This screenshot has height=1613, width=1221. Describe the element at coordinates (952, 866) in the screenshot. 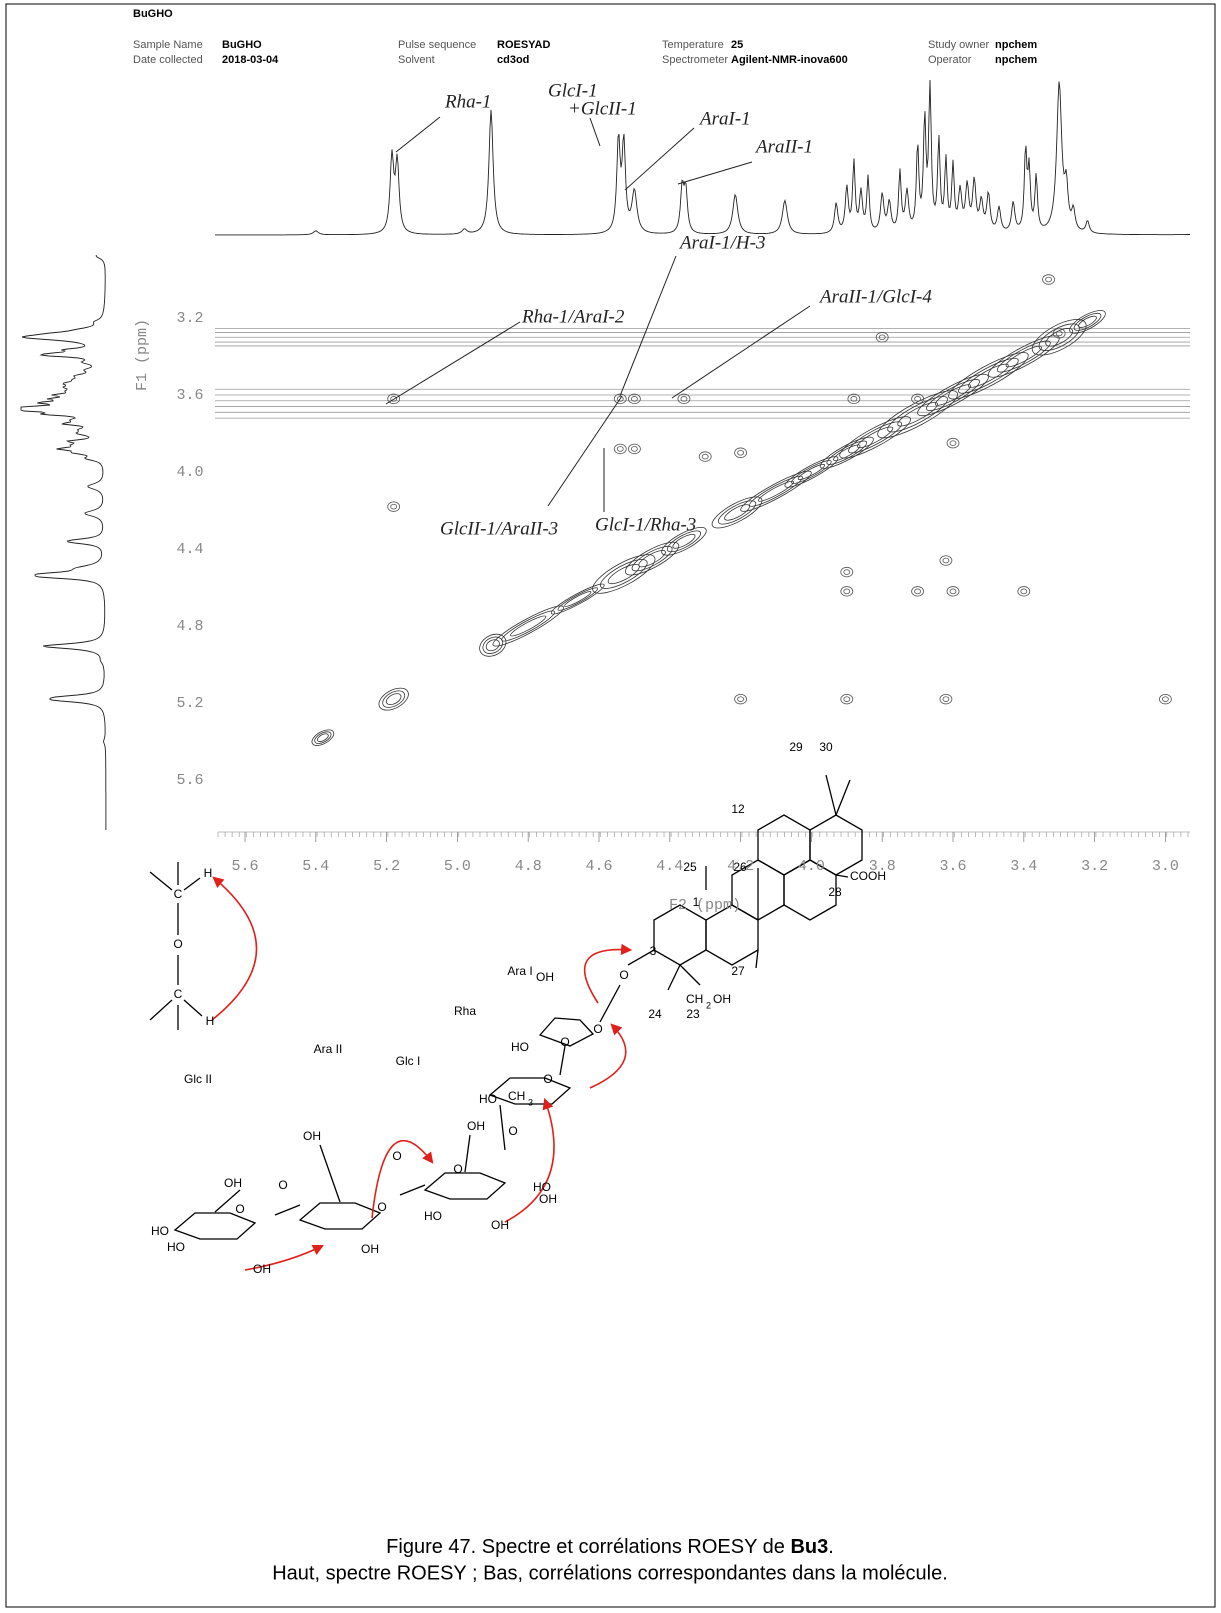

I see `f2-tick-label: 3.6` at that location.